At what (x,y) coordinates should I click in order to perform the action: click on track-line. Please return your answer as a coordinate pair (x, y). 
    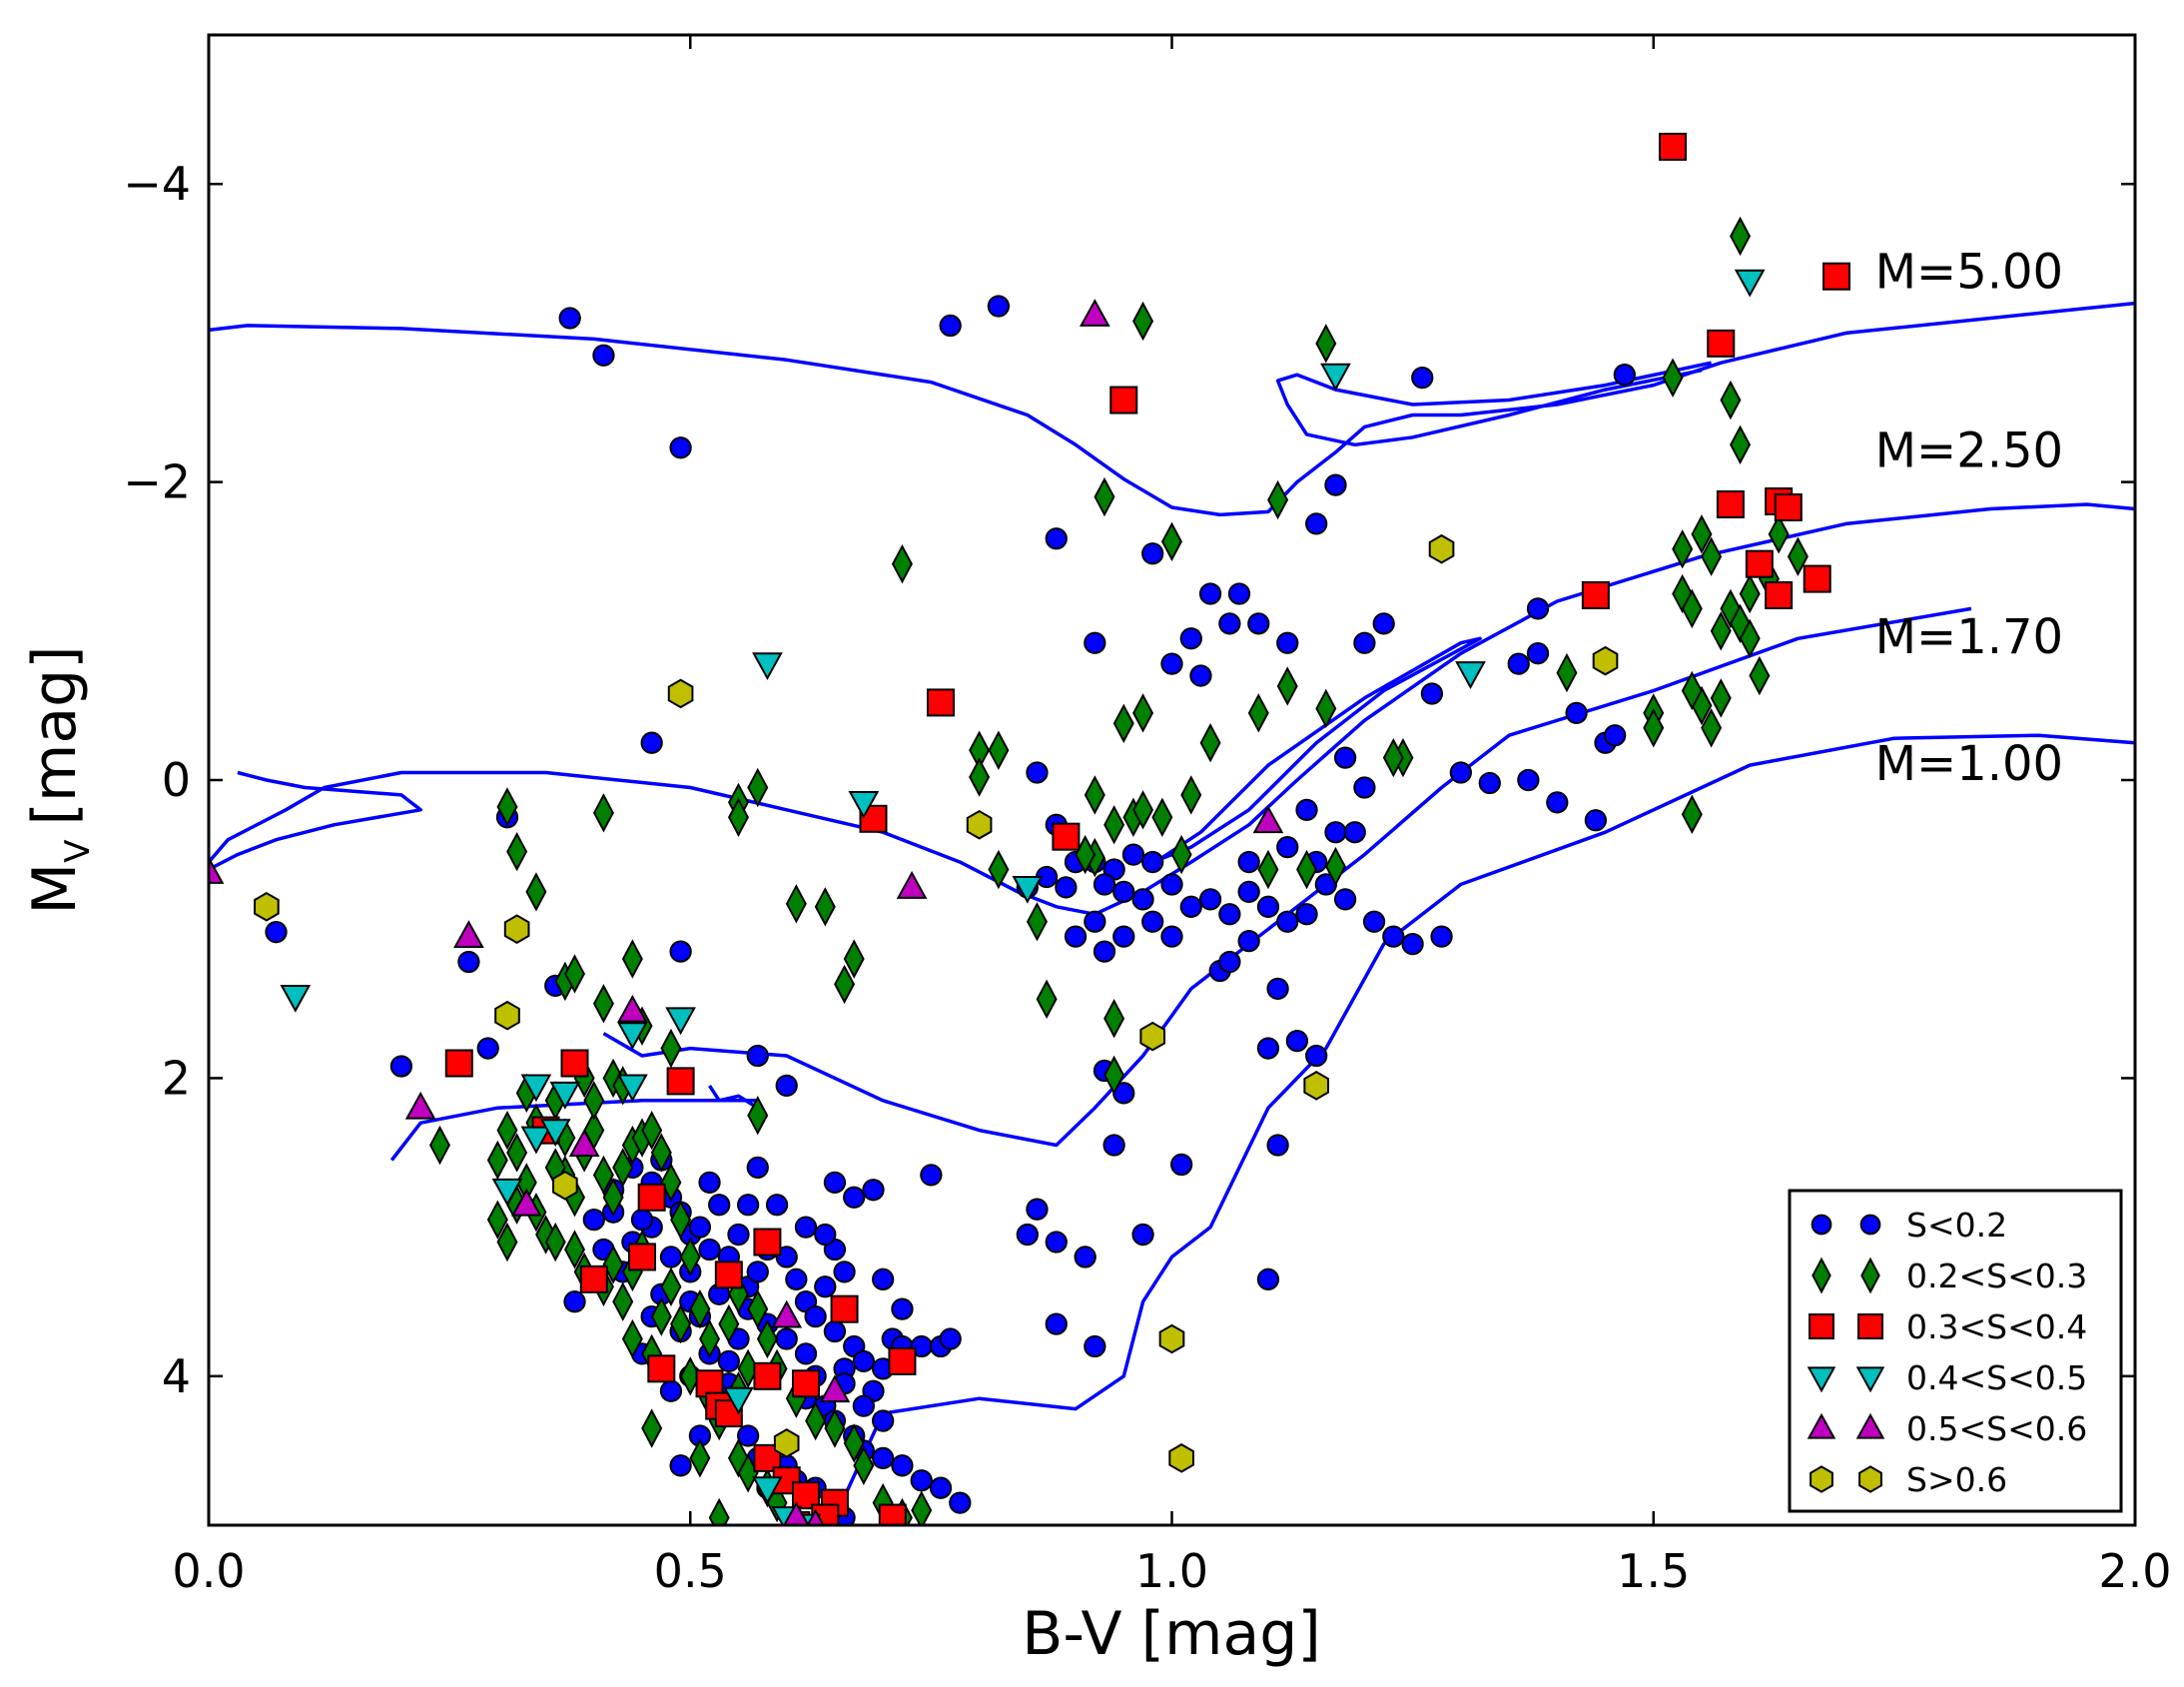
    Looking at the image, I should click on (1317, 750).